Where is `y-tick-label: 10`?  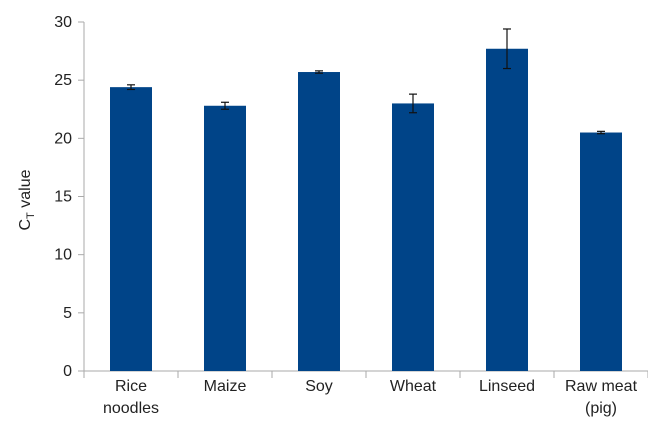
y-tick-label: 10 is located at coordinates (63, 255).